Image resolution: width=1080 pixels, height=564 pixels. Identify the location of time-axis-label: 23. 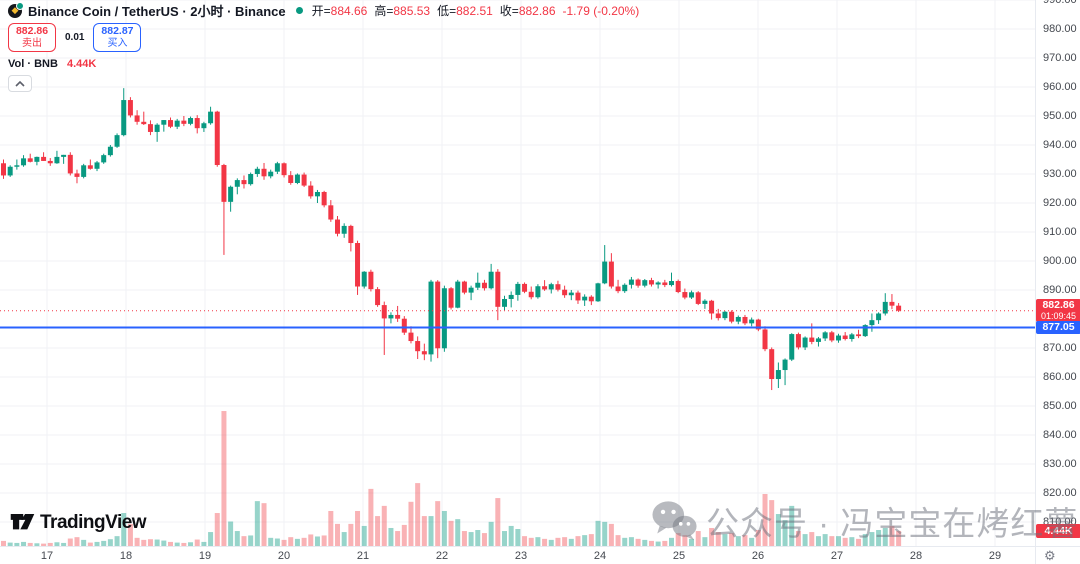
(521, 556).